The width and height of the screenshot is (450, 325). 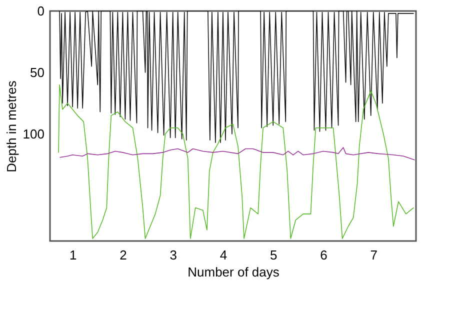 I want to click on y-tick-label: 0, so click(x=40, y=11).